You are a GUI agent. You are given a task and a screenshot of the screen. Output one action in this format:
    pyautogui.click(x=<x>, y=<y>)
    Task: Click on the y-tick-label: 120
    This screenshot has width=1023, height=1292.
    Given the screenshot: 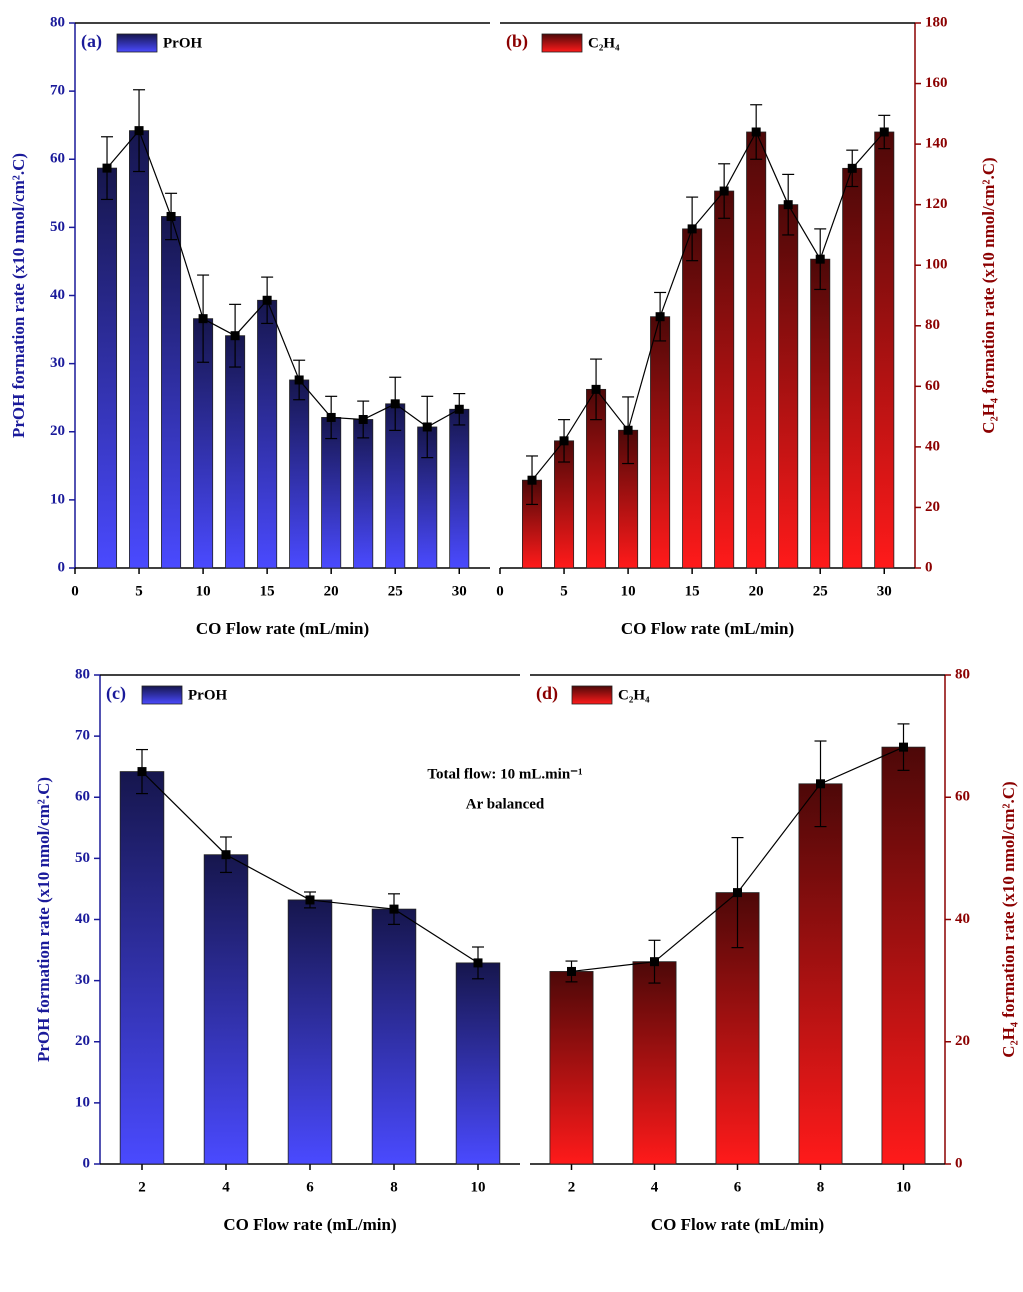 What is the action you would take?
    pyautogui.click(x=936, y=204)
    